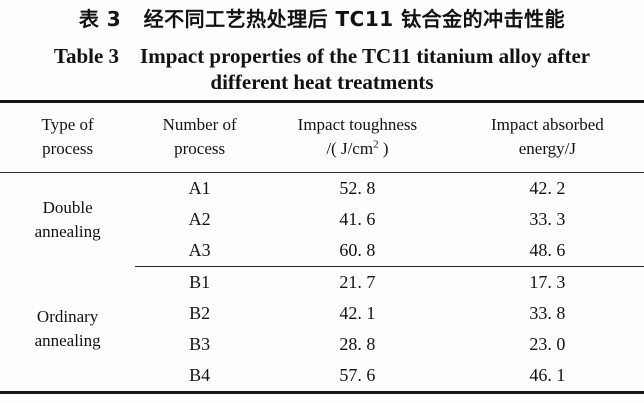  Describe the element at coordinates (200, 251) in the screenshot. I see `cell-process-number: A3` at that location.